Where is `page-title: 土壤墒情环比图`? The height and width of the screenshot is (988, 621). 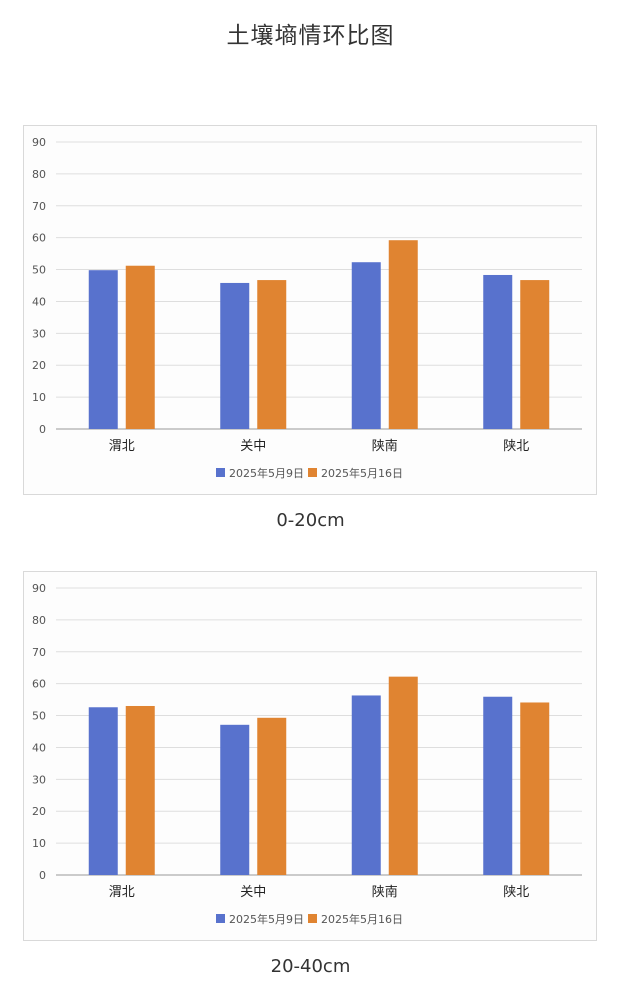 page-title: 土壤墒情环比图 is located at coordinates (310, 36).